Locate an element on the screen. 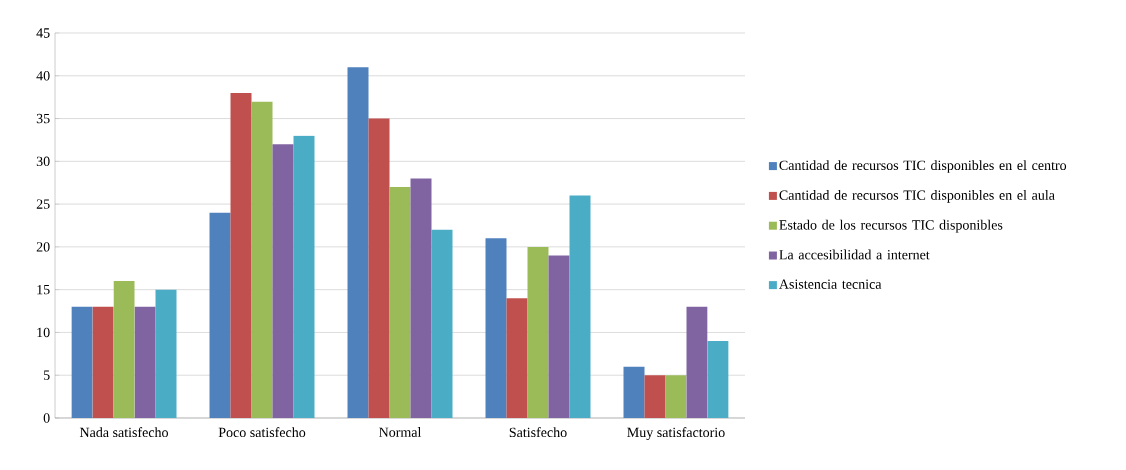  legend-label: Estado de los recursos TIC disponibles is located at coordinates (891, 226).